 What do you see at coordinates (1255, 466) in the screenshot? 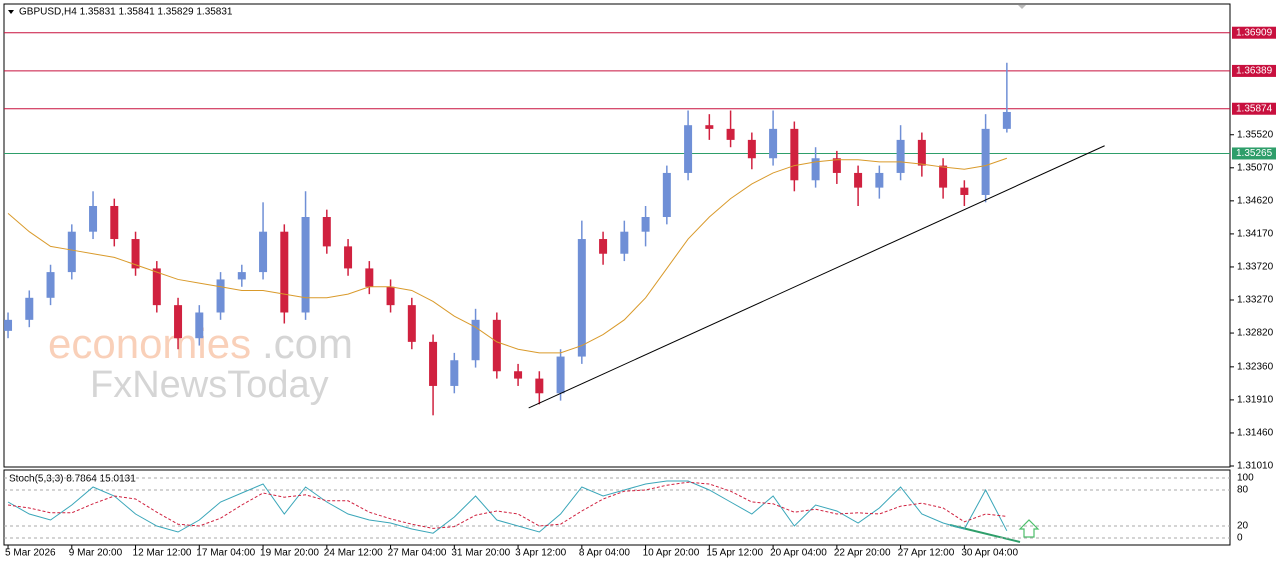
I see `y-tick-label: 1.31010` at bounding box center [1255, 466].